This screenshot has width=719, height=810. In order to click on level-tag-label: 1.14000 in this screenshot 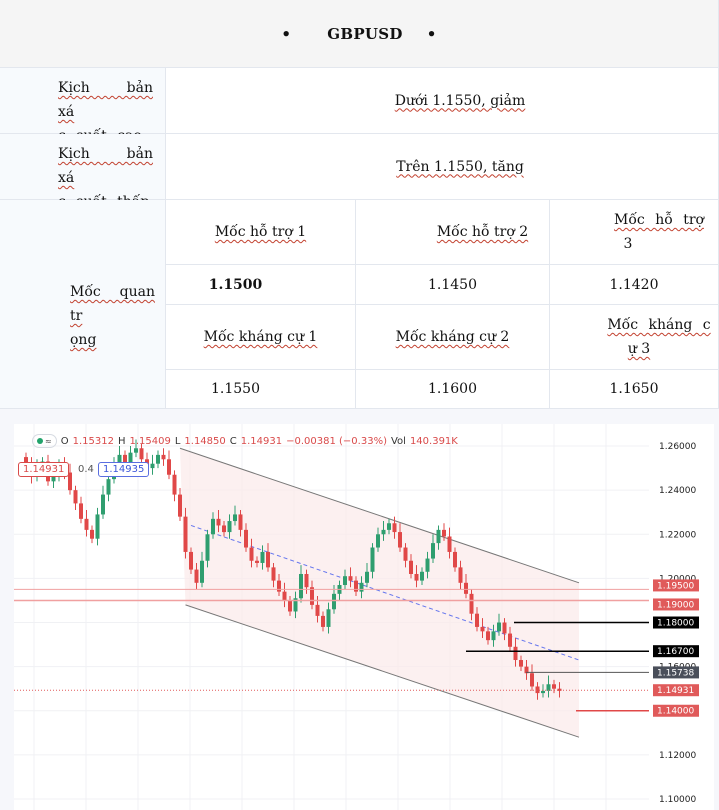, I will do `click(675, 712)`.